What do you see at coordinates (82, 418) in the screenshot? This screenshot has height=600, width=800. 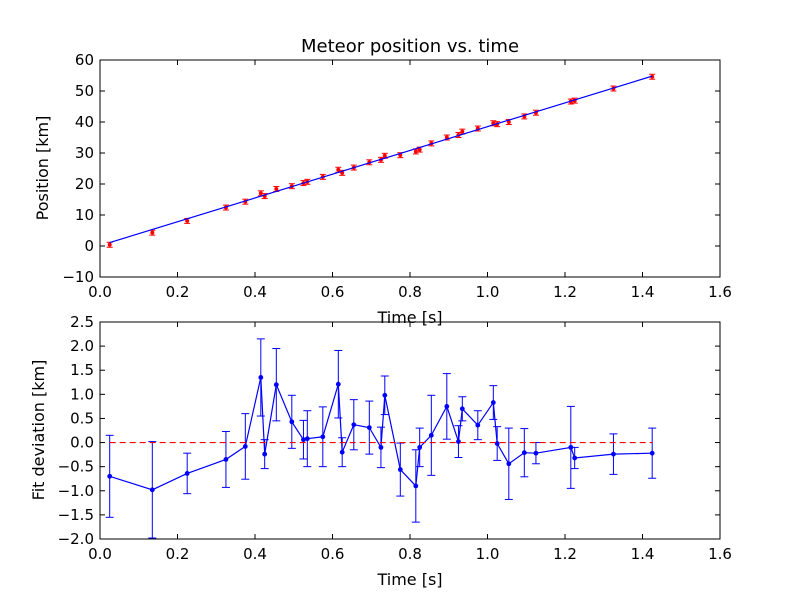 I see `deviation-y-tick-label: 0.5` at bounding box center [82, 418].